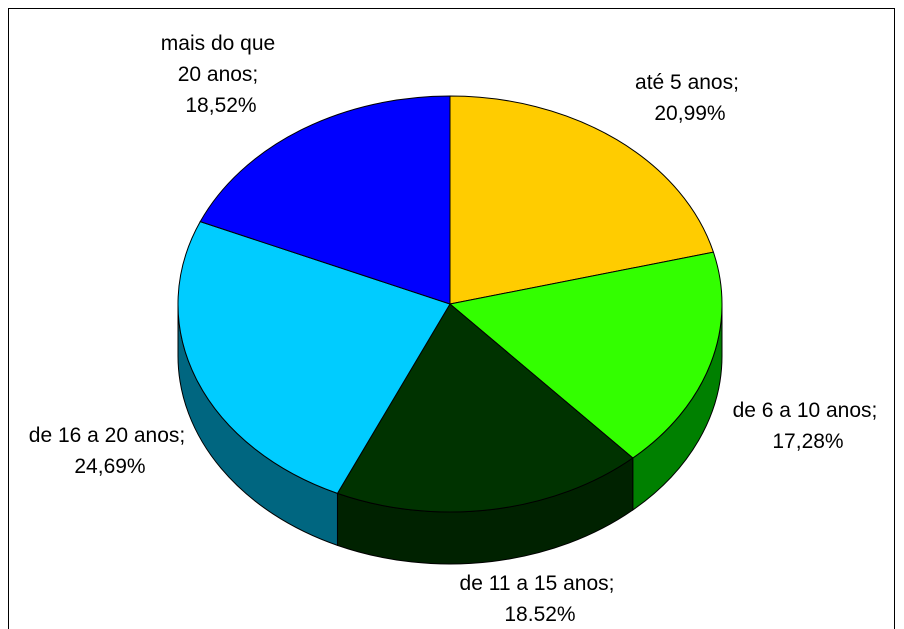  What do you see at coordinates (537, 598) in the screenshot?
I see `data-label: de 11 a 15 anos; 18.52%` at bounding box center [537, 598].